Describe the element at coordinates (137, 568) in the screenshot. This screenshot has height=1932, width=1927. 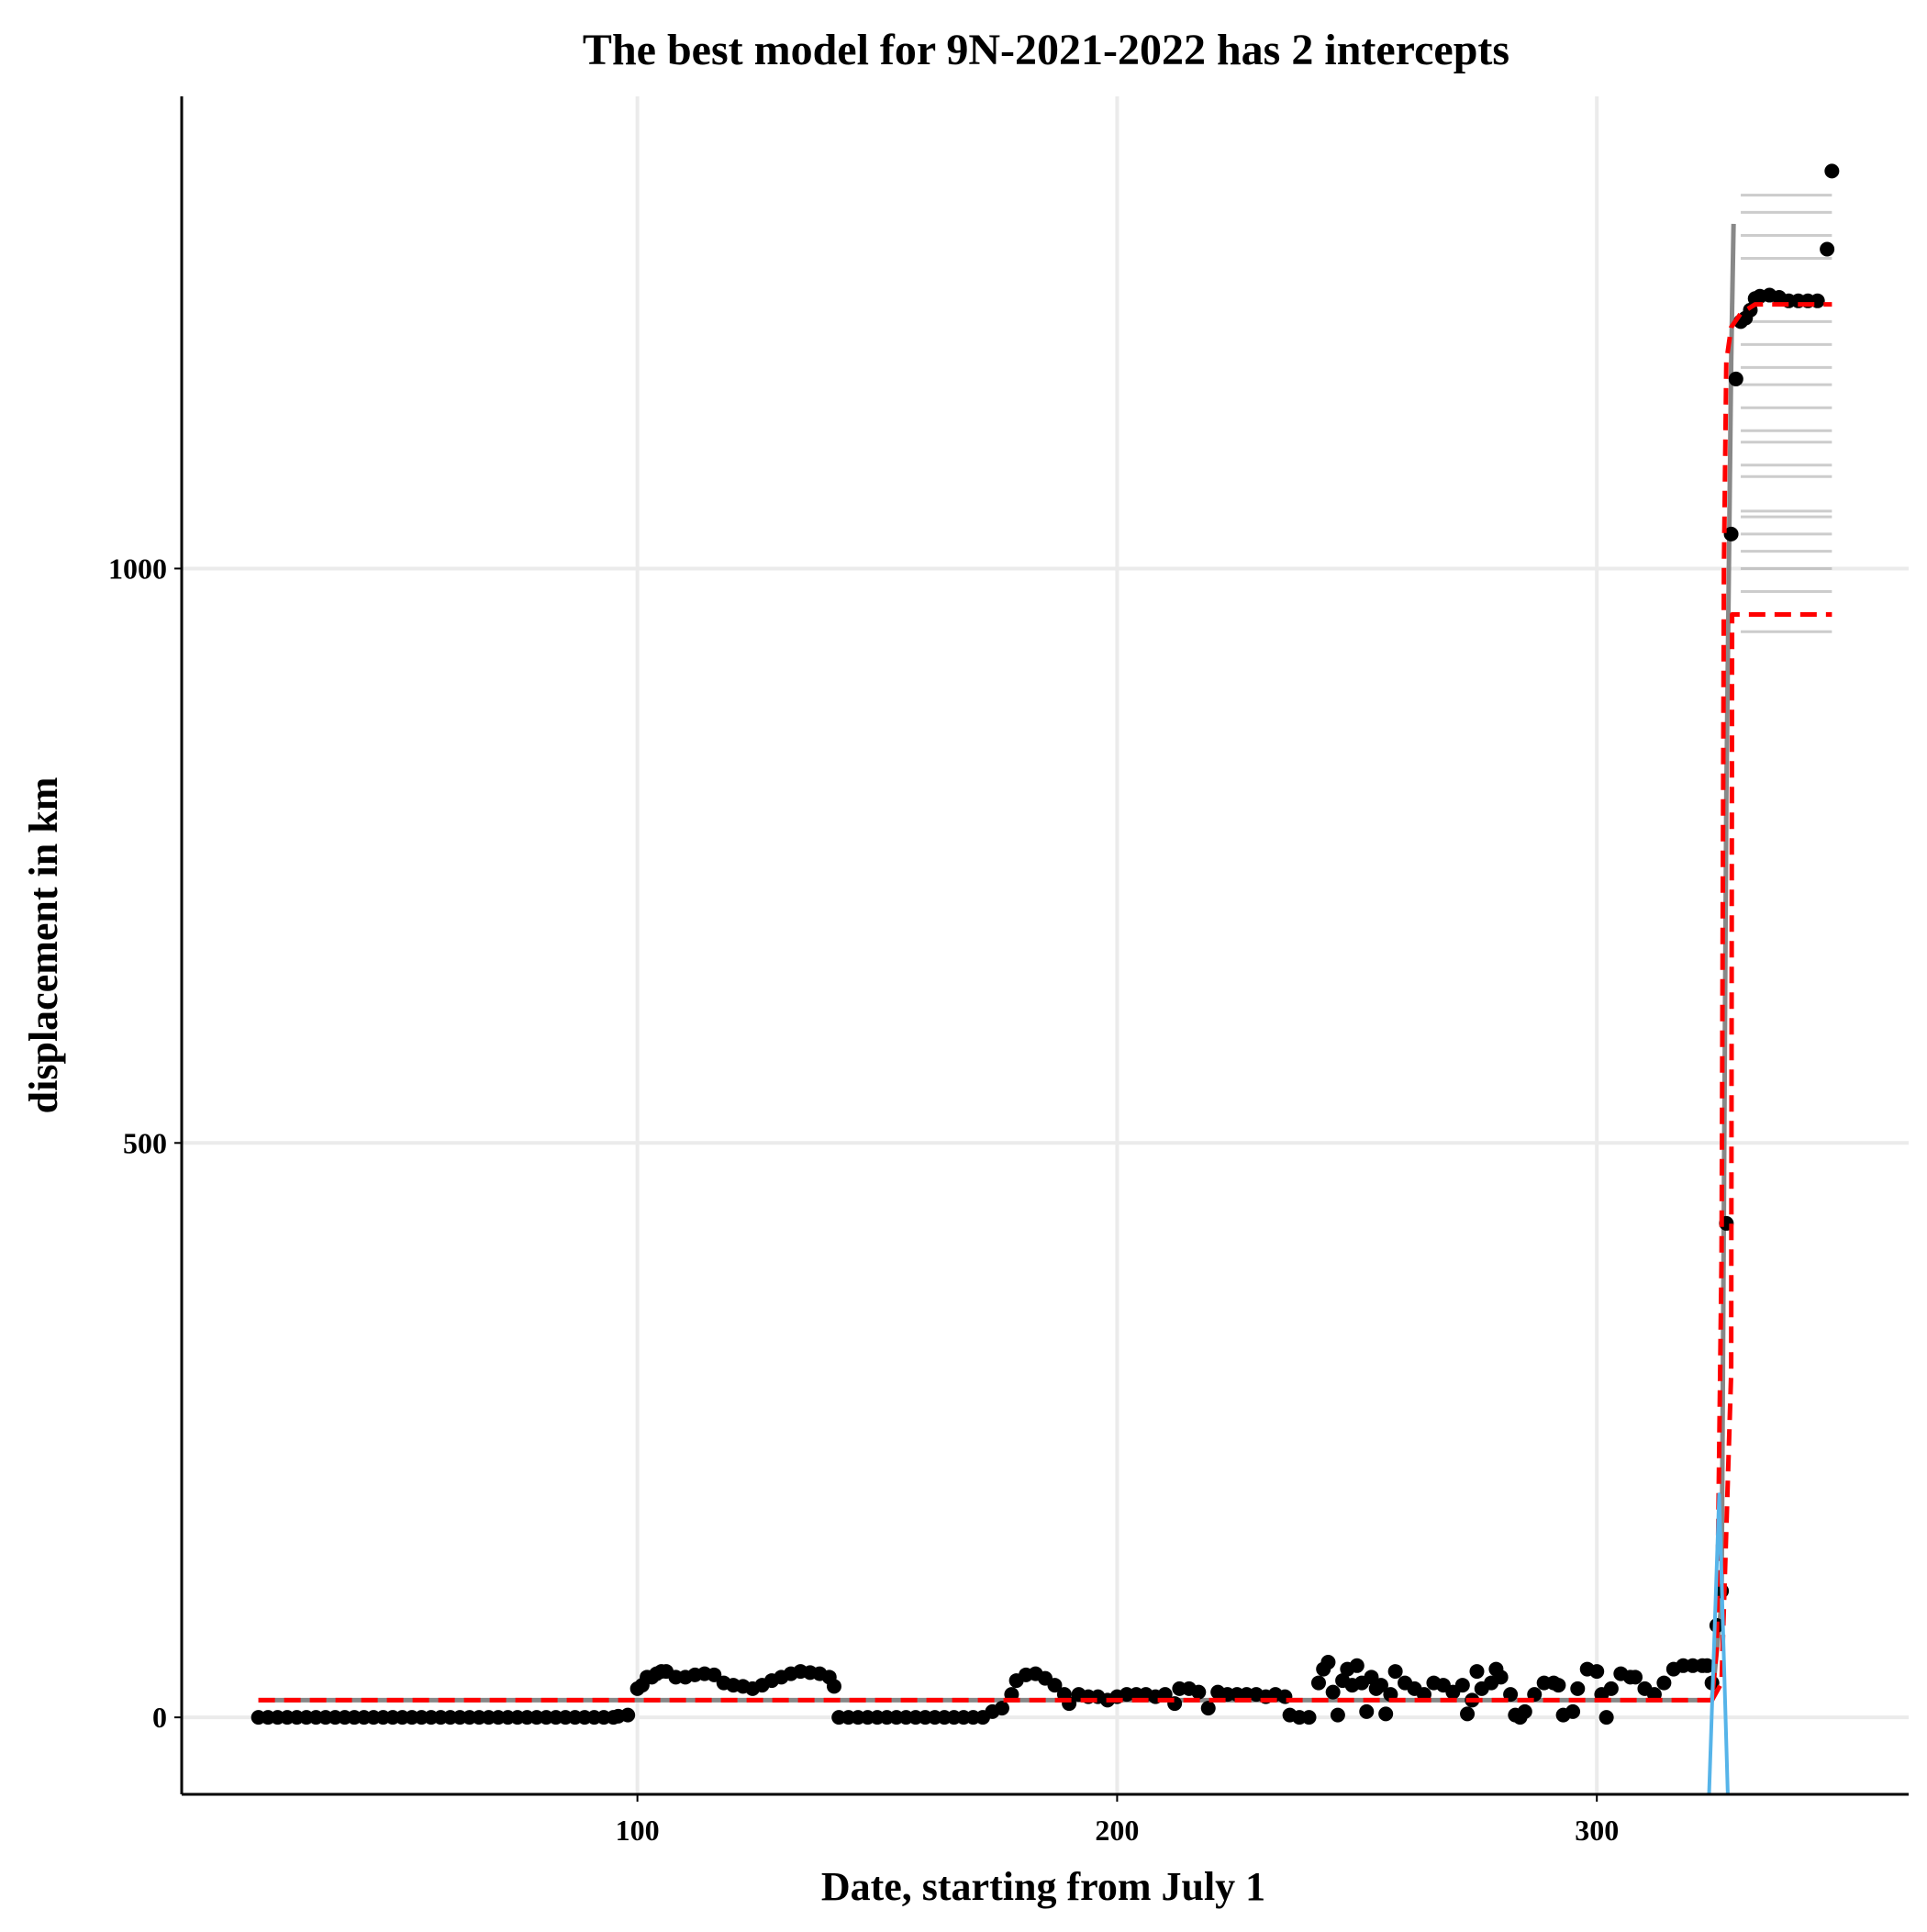
I see `y-tick-label: 1000` at that location.